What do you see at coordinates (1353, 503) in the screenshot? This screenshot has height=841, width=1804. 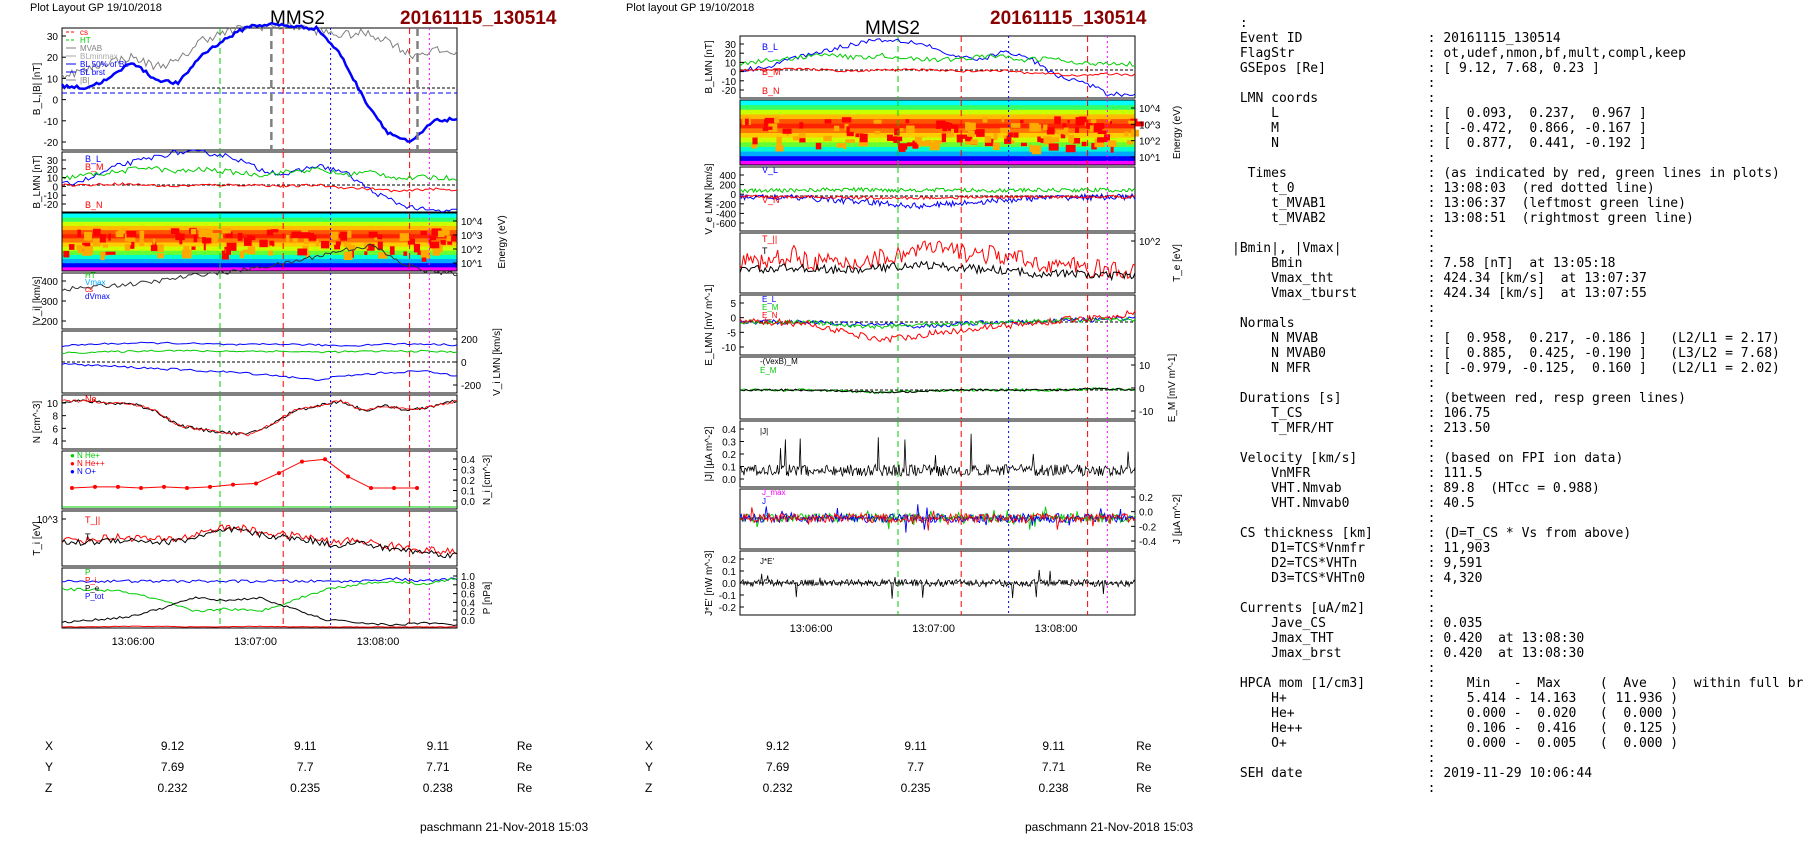 I see `info-line: VHT.Nmvab0 : 40.5` at bounding box center [1353, 503].